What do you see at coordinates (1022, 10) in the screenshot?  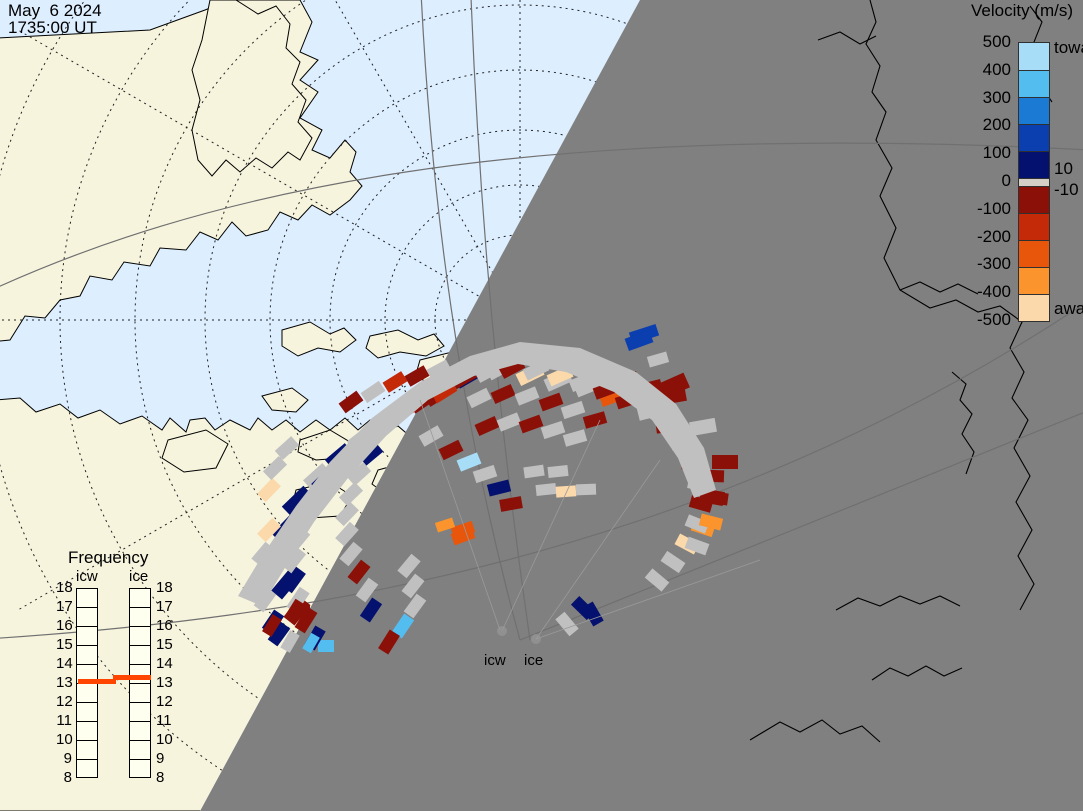 I see `colorbar-title: Velocity (m/s)` at bounding box center [1022, 10].